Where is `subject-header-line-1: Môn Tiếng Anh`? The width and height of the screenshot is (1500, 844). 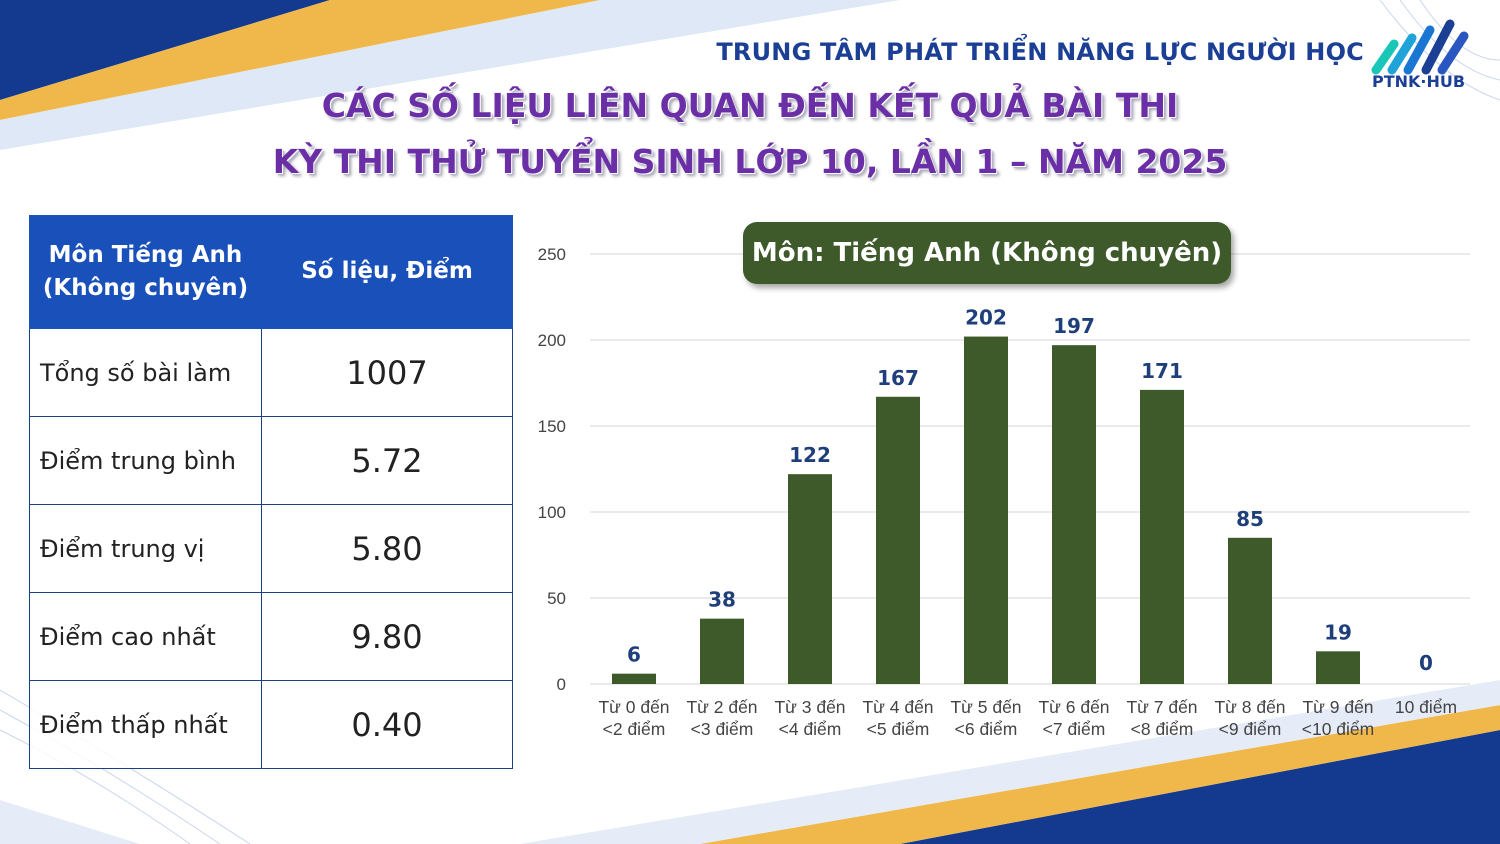 subject-header-line-1: Môn Tiếng Anh is located at coordinates (145, 254).